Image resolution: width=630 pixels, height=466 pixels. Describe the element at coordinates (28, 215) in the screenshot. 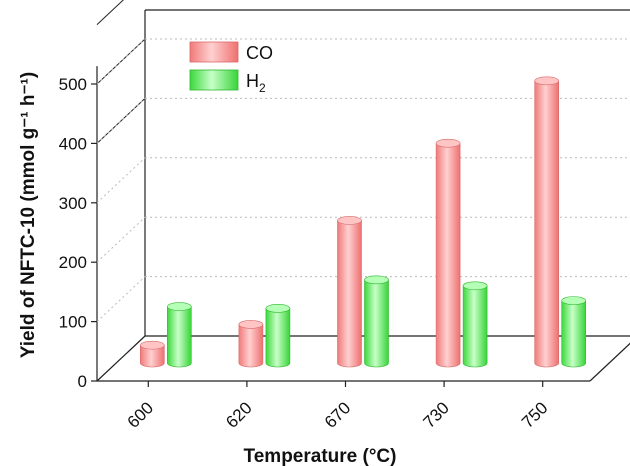

I see `y-axis-title: Yield of NFTC-10 (mmol g⁻¹ h⁻¹)` at that location.